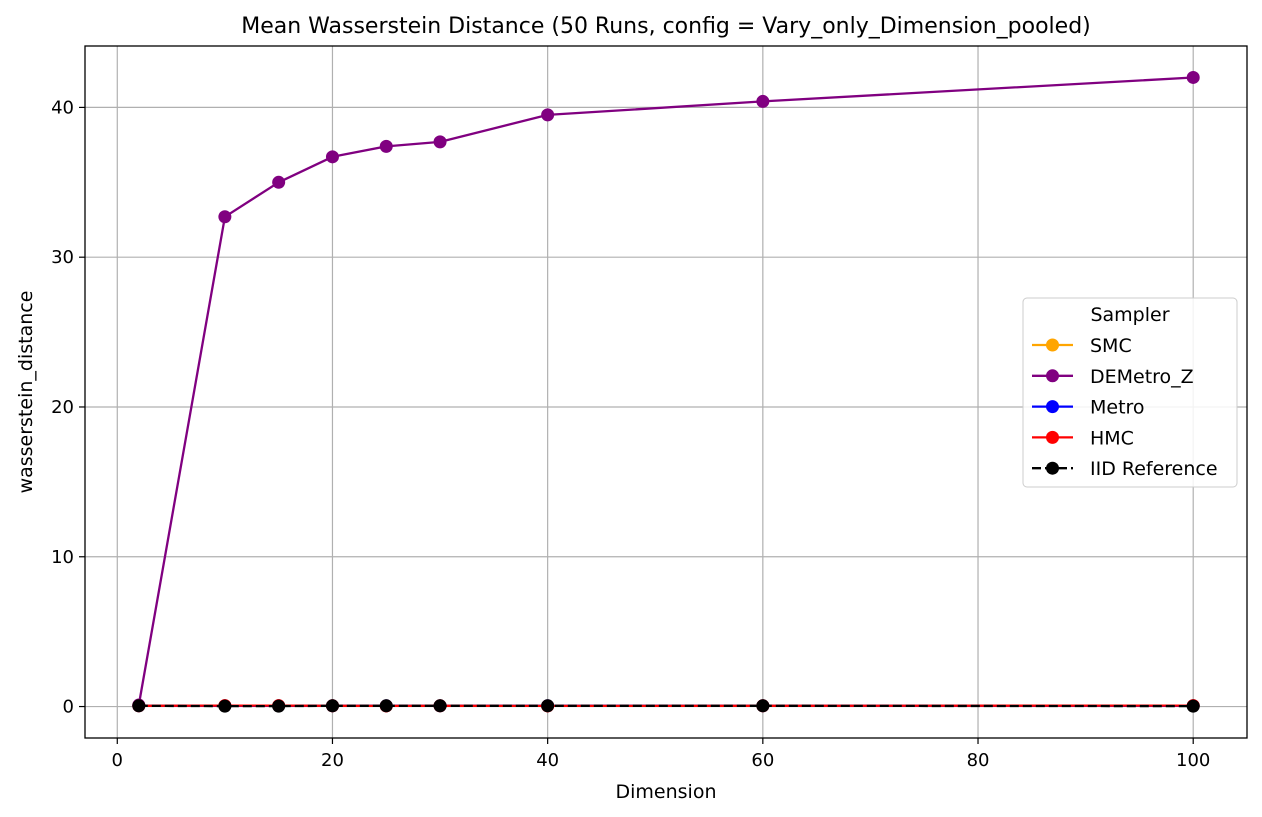  What do you see at coordinates (1117, 408) in the screenshot?
I see `legend-label: Metro` at bounding box center [1117, 408].